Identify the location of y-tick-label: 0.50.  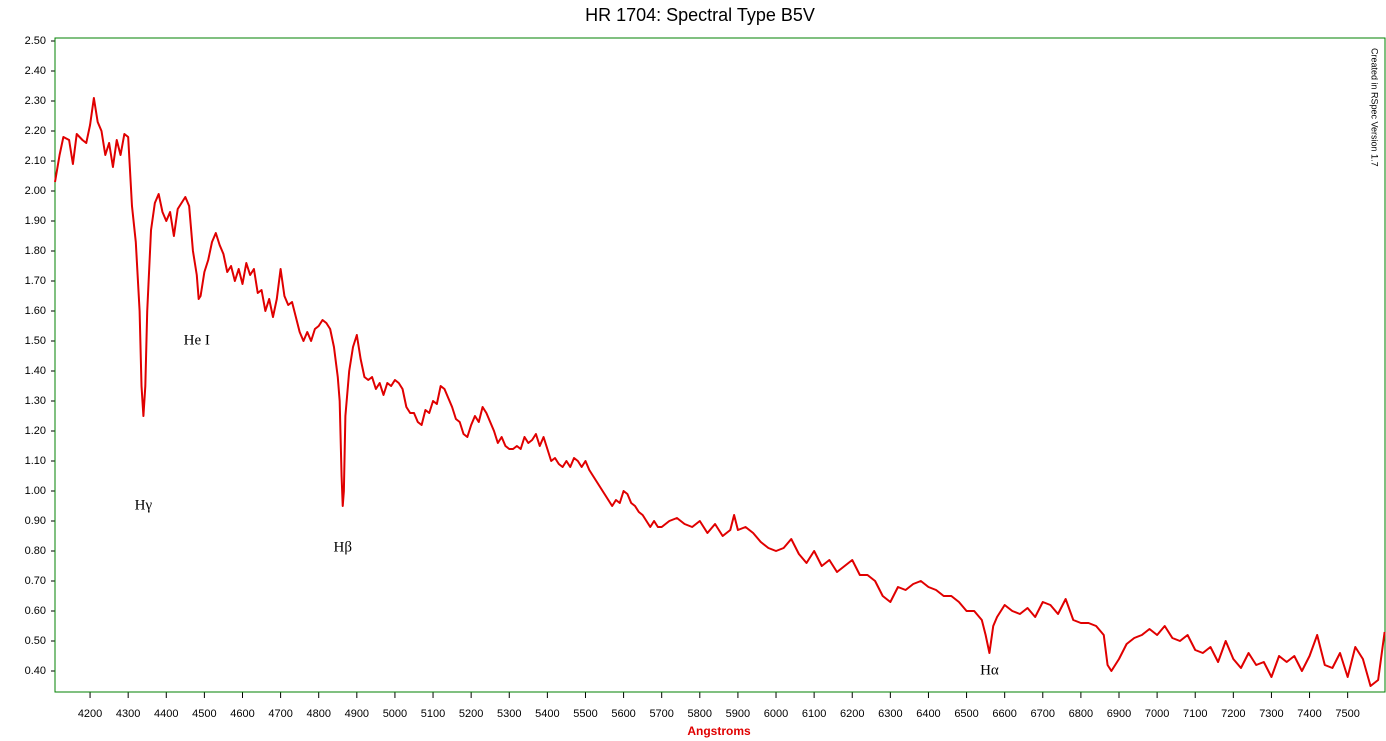
(35, 641).